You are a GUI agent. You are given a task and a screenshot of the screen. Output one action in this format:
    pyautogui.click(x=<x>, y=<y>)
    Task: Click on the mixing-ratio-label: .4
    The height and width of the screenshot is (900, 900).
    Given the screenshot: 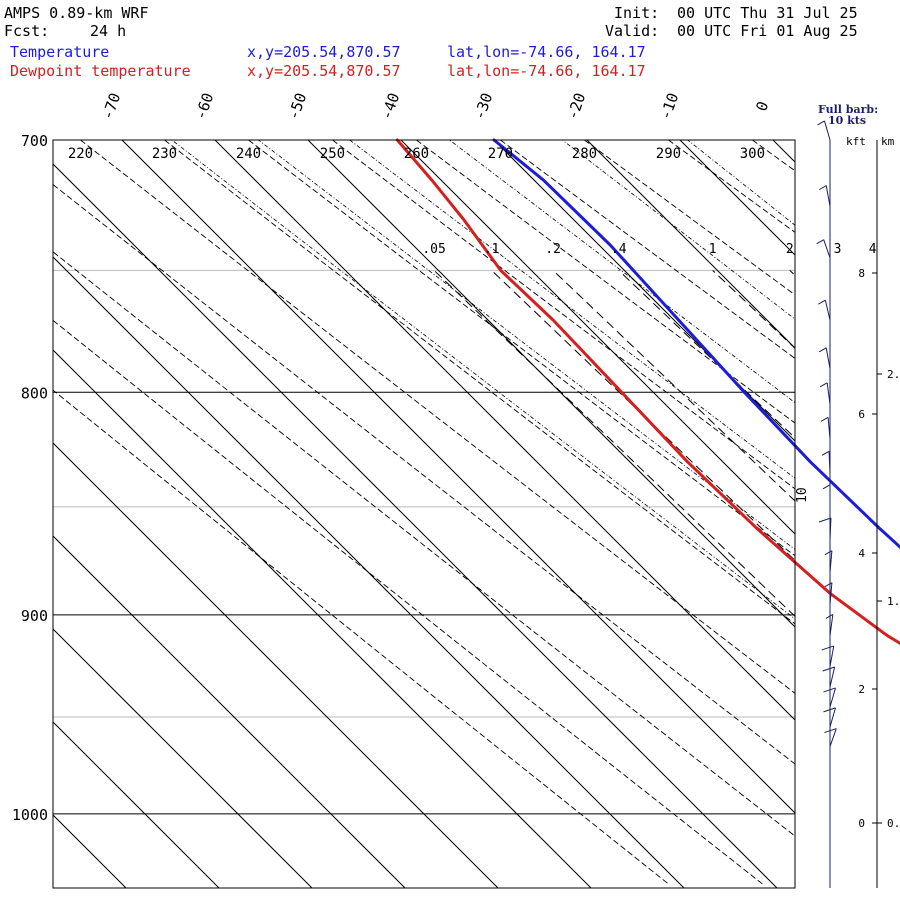 What is the action you would take?
    pyautogui.click(x=619, y=249)
    